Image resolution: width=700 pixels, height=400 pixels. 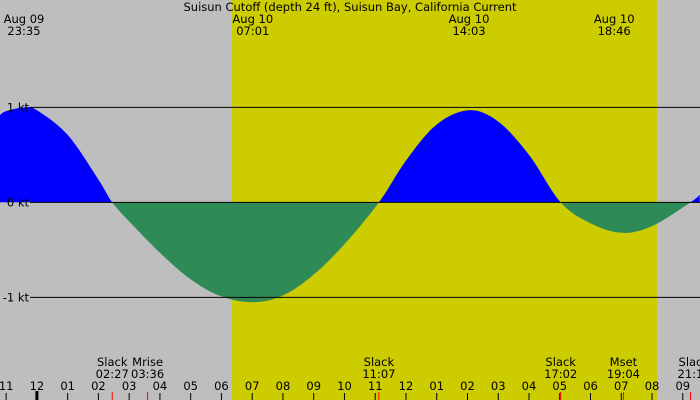 What do you see at coordinates (344, 386) in the screenshot?
I see `x-tick-label: 10` at bounding box center [344, 386].